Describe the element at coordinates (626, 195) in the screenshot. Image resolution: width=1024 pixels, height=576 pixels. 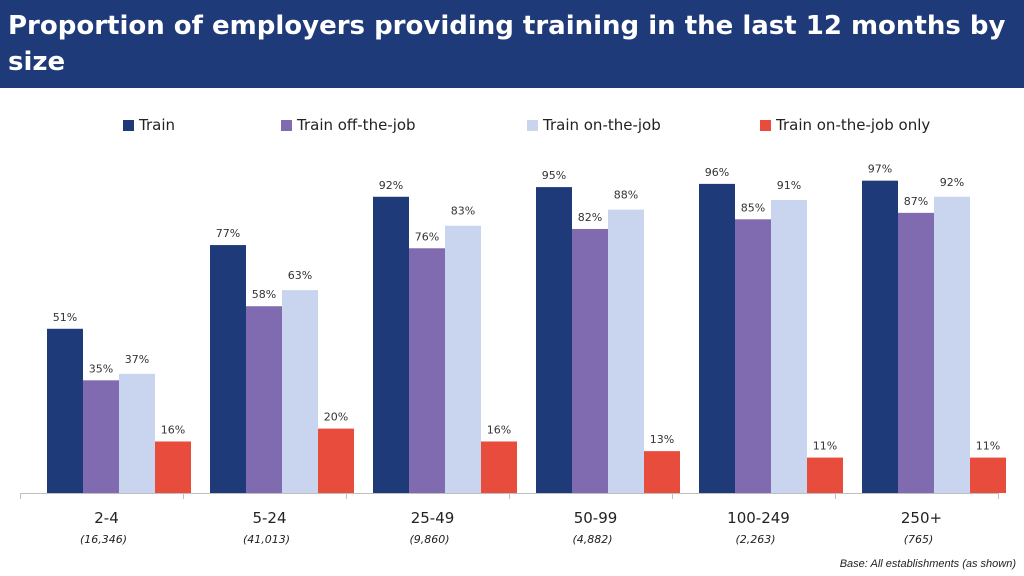
I see `data-label-train-on-the-job-50-99: 88%` at that location.